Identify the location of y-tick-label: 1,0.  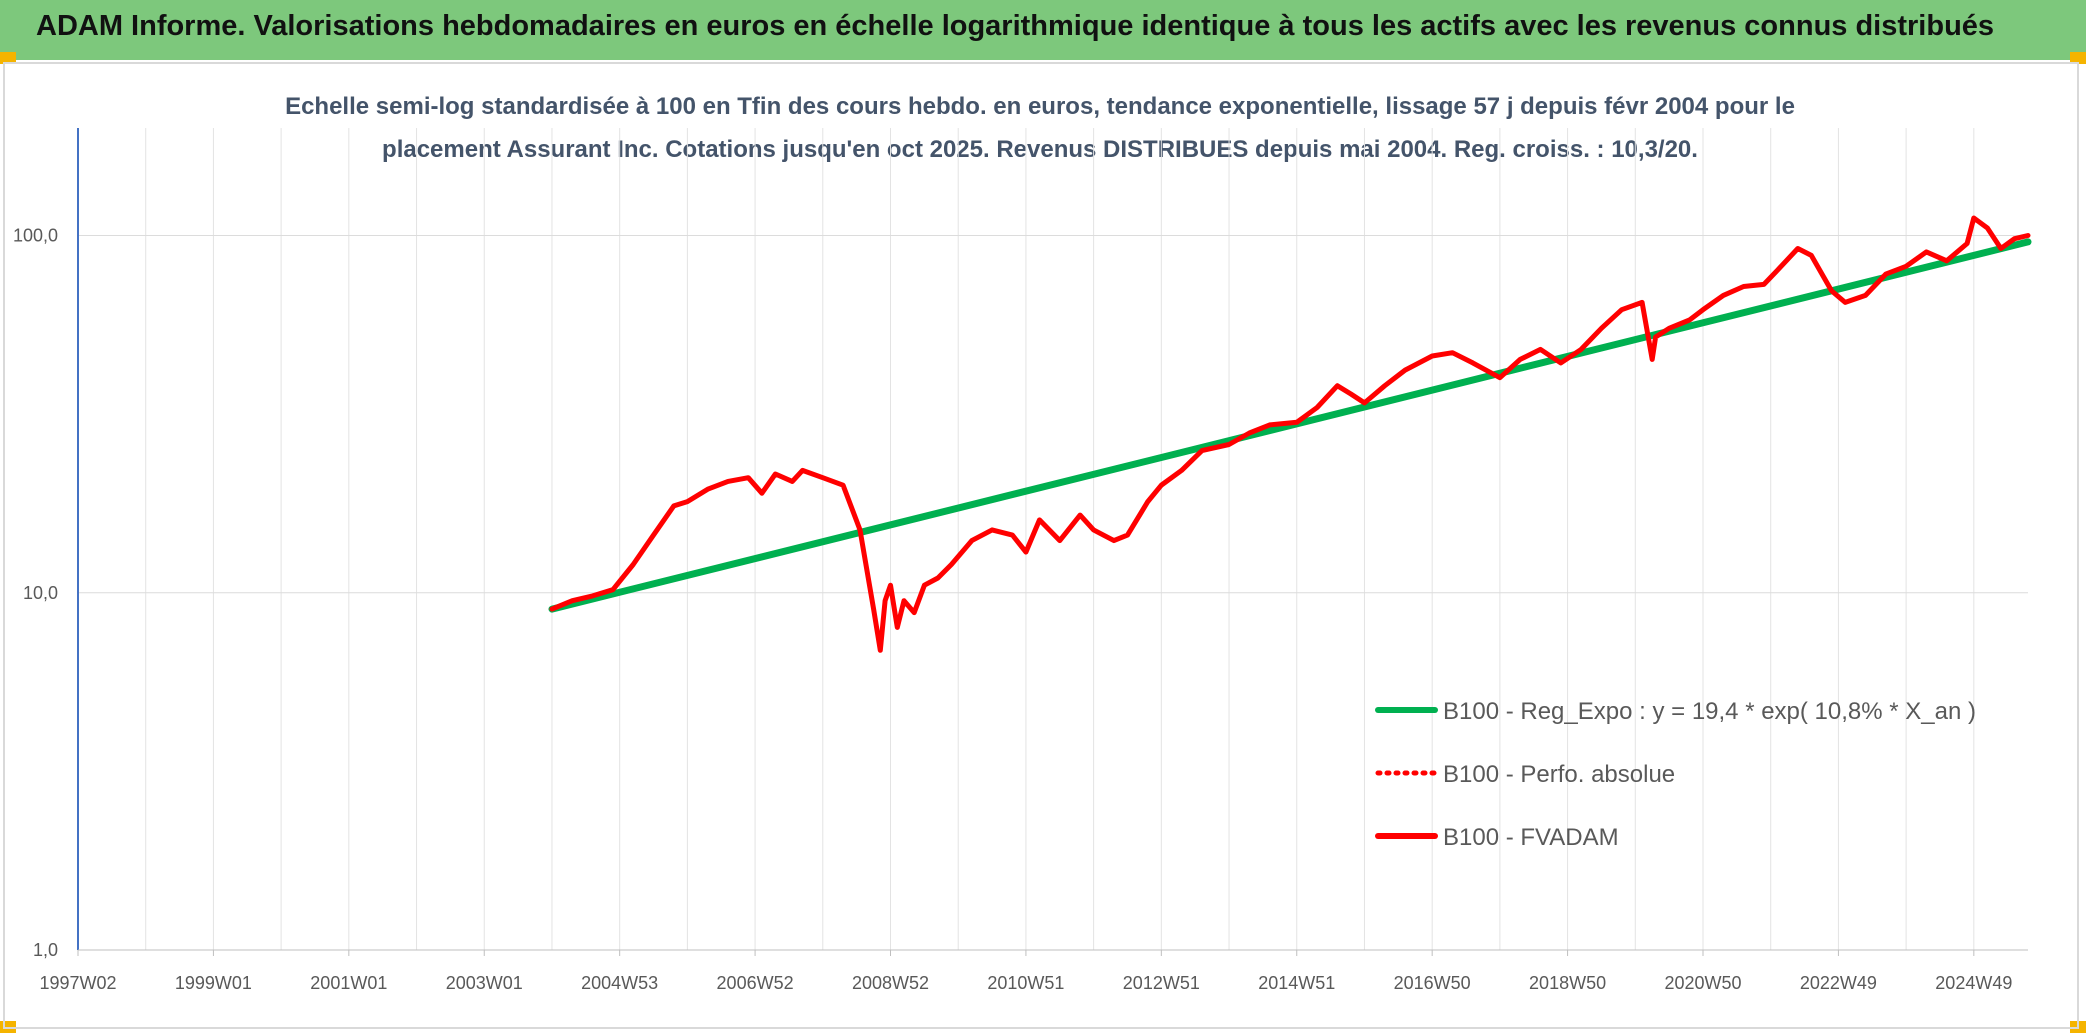
(45, 950).